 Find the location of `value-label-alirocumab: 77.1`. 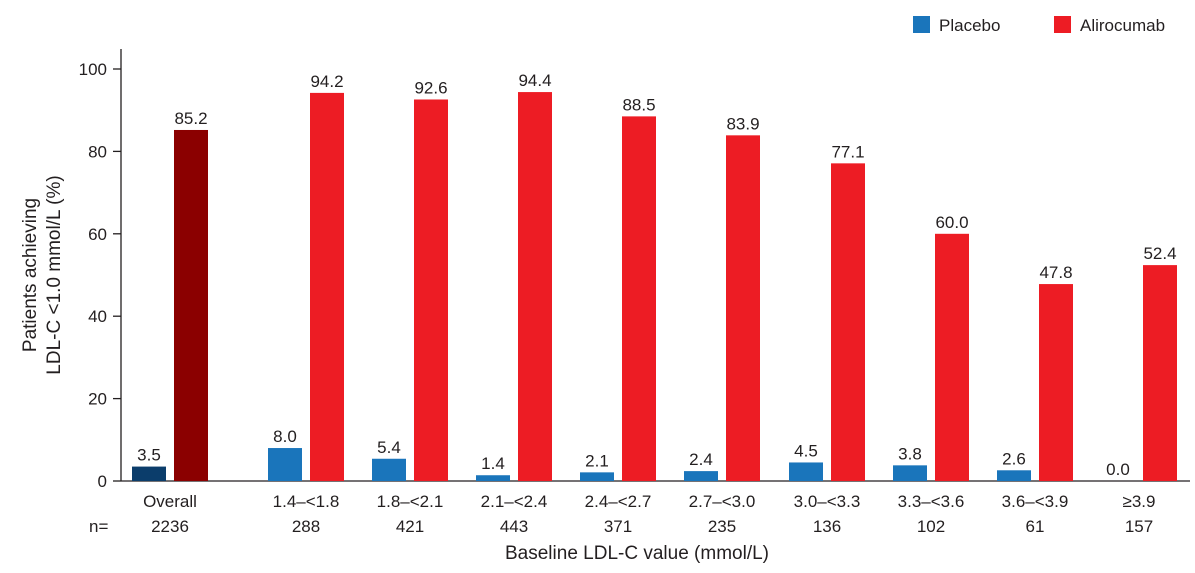

value-label-alirocumab: 77.1 is located at coordinates (847, 151).